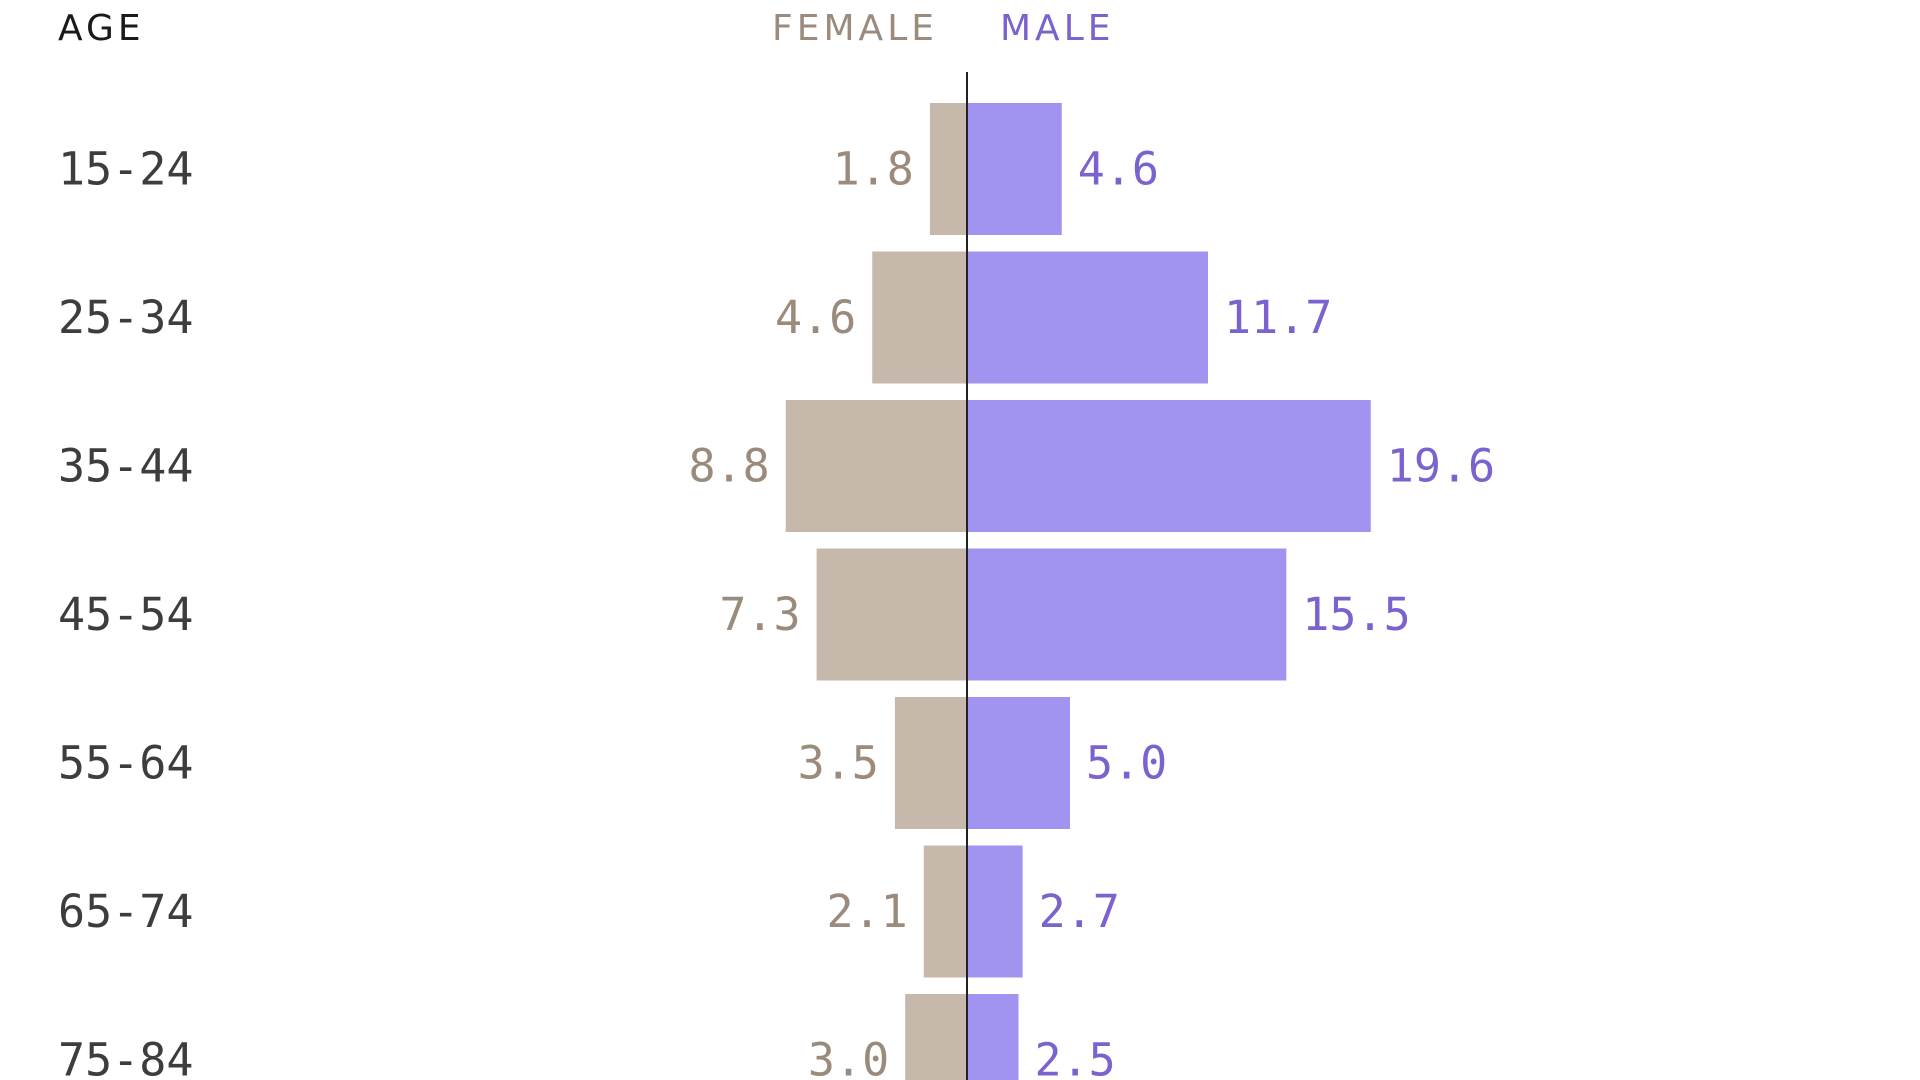 Image resolution: width=1920 pixels, height=1080 pixels. What do you see at coordinates (125, 169) in the screenshot?
I see `age-tick-label: 15-24` at bounding box center [125, 169].